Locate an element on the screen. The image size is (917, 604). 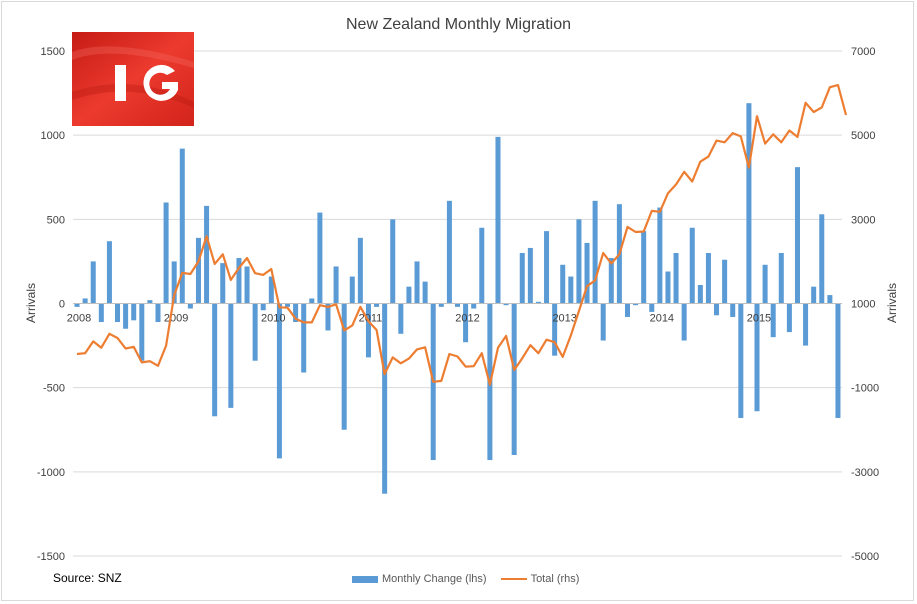
y-left-tick-label: 1000 is located at coordinates (53, 136).